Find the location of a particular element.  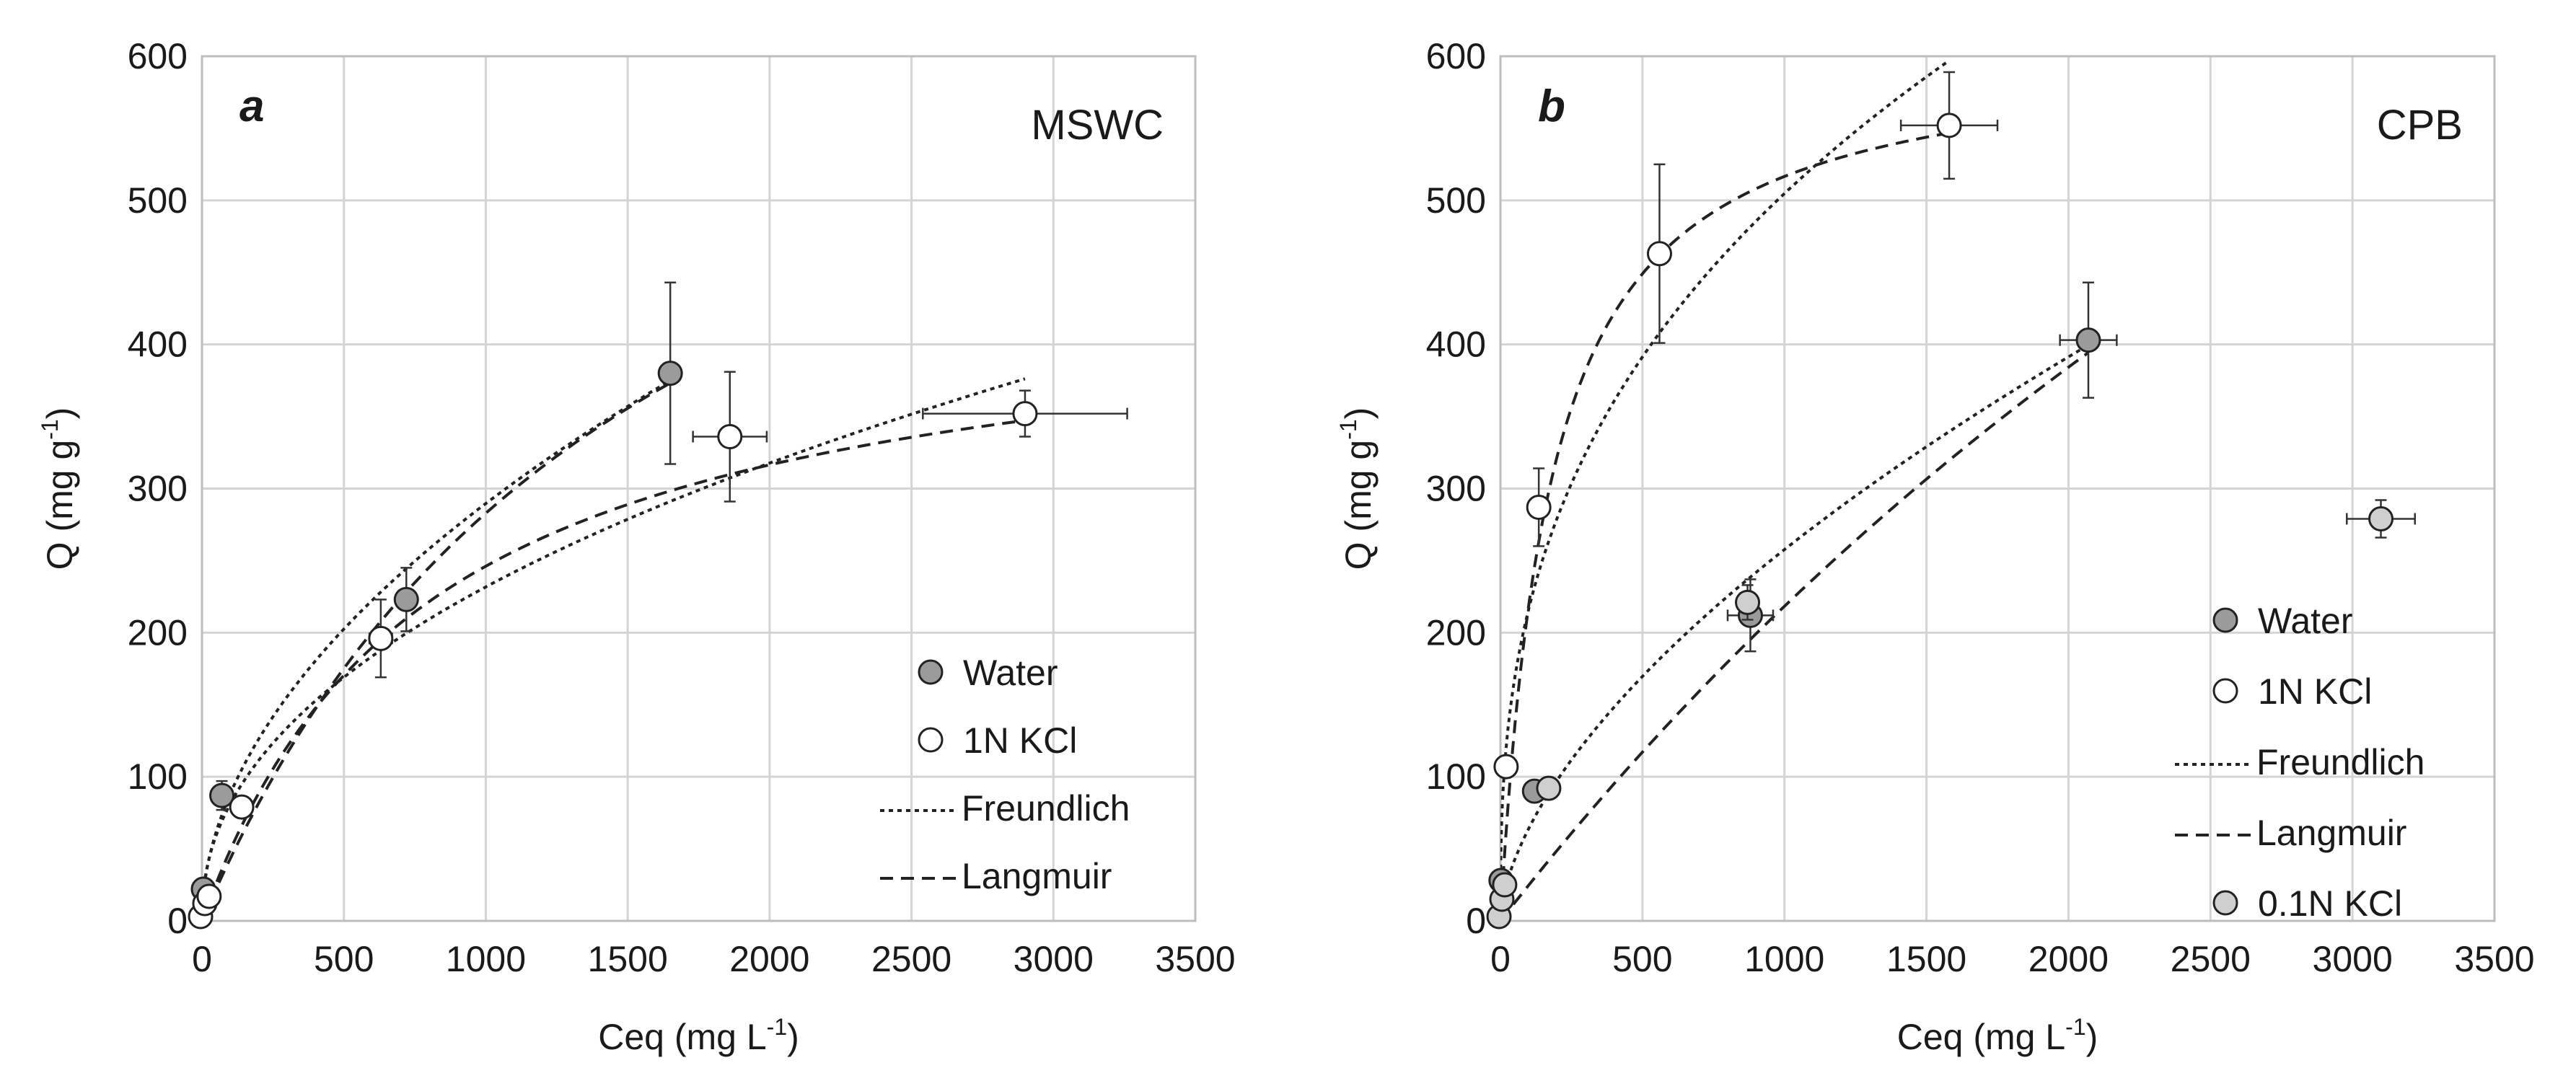

langmuir-fit-curve-water is located at coordinates (437, 651).